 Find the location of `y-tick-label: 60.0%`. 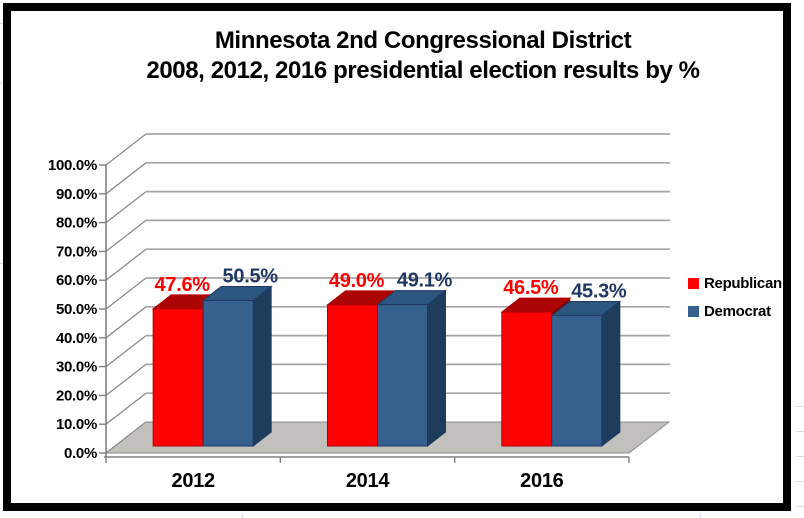

y-tick-label: 60.0% is located at coordinates (76, 280).